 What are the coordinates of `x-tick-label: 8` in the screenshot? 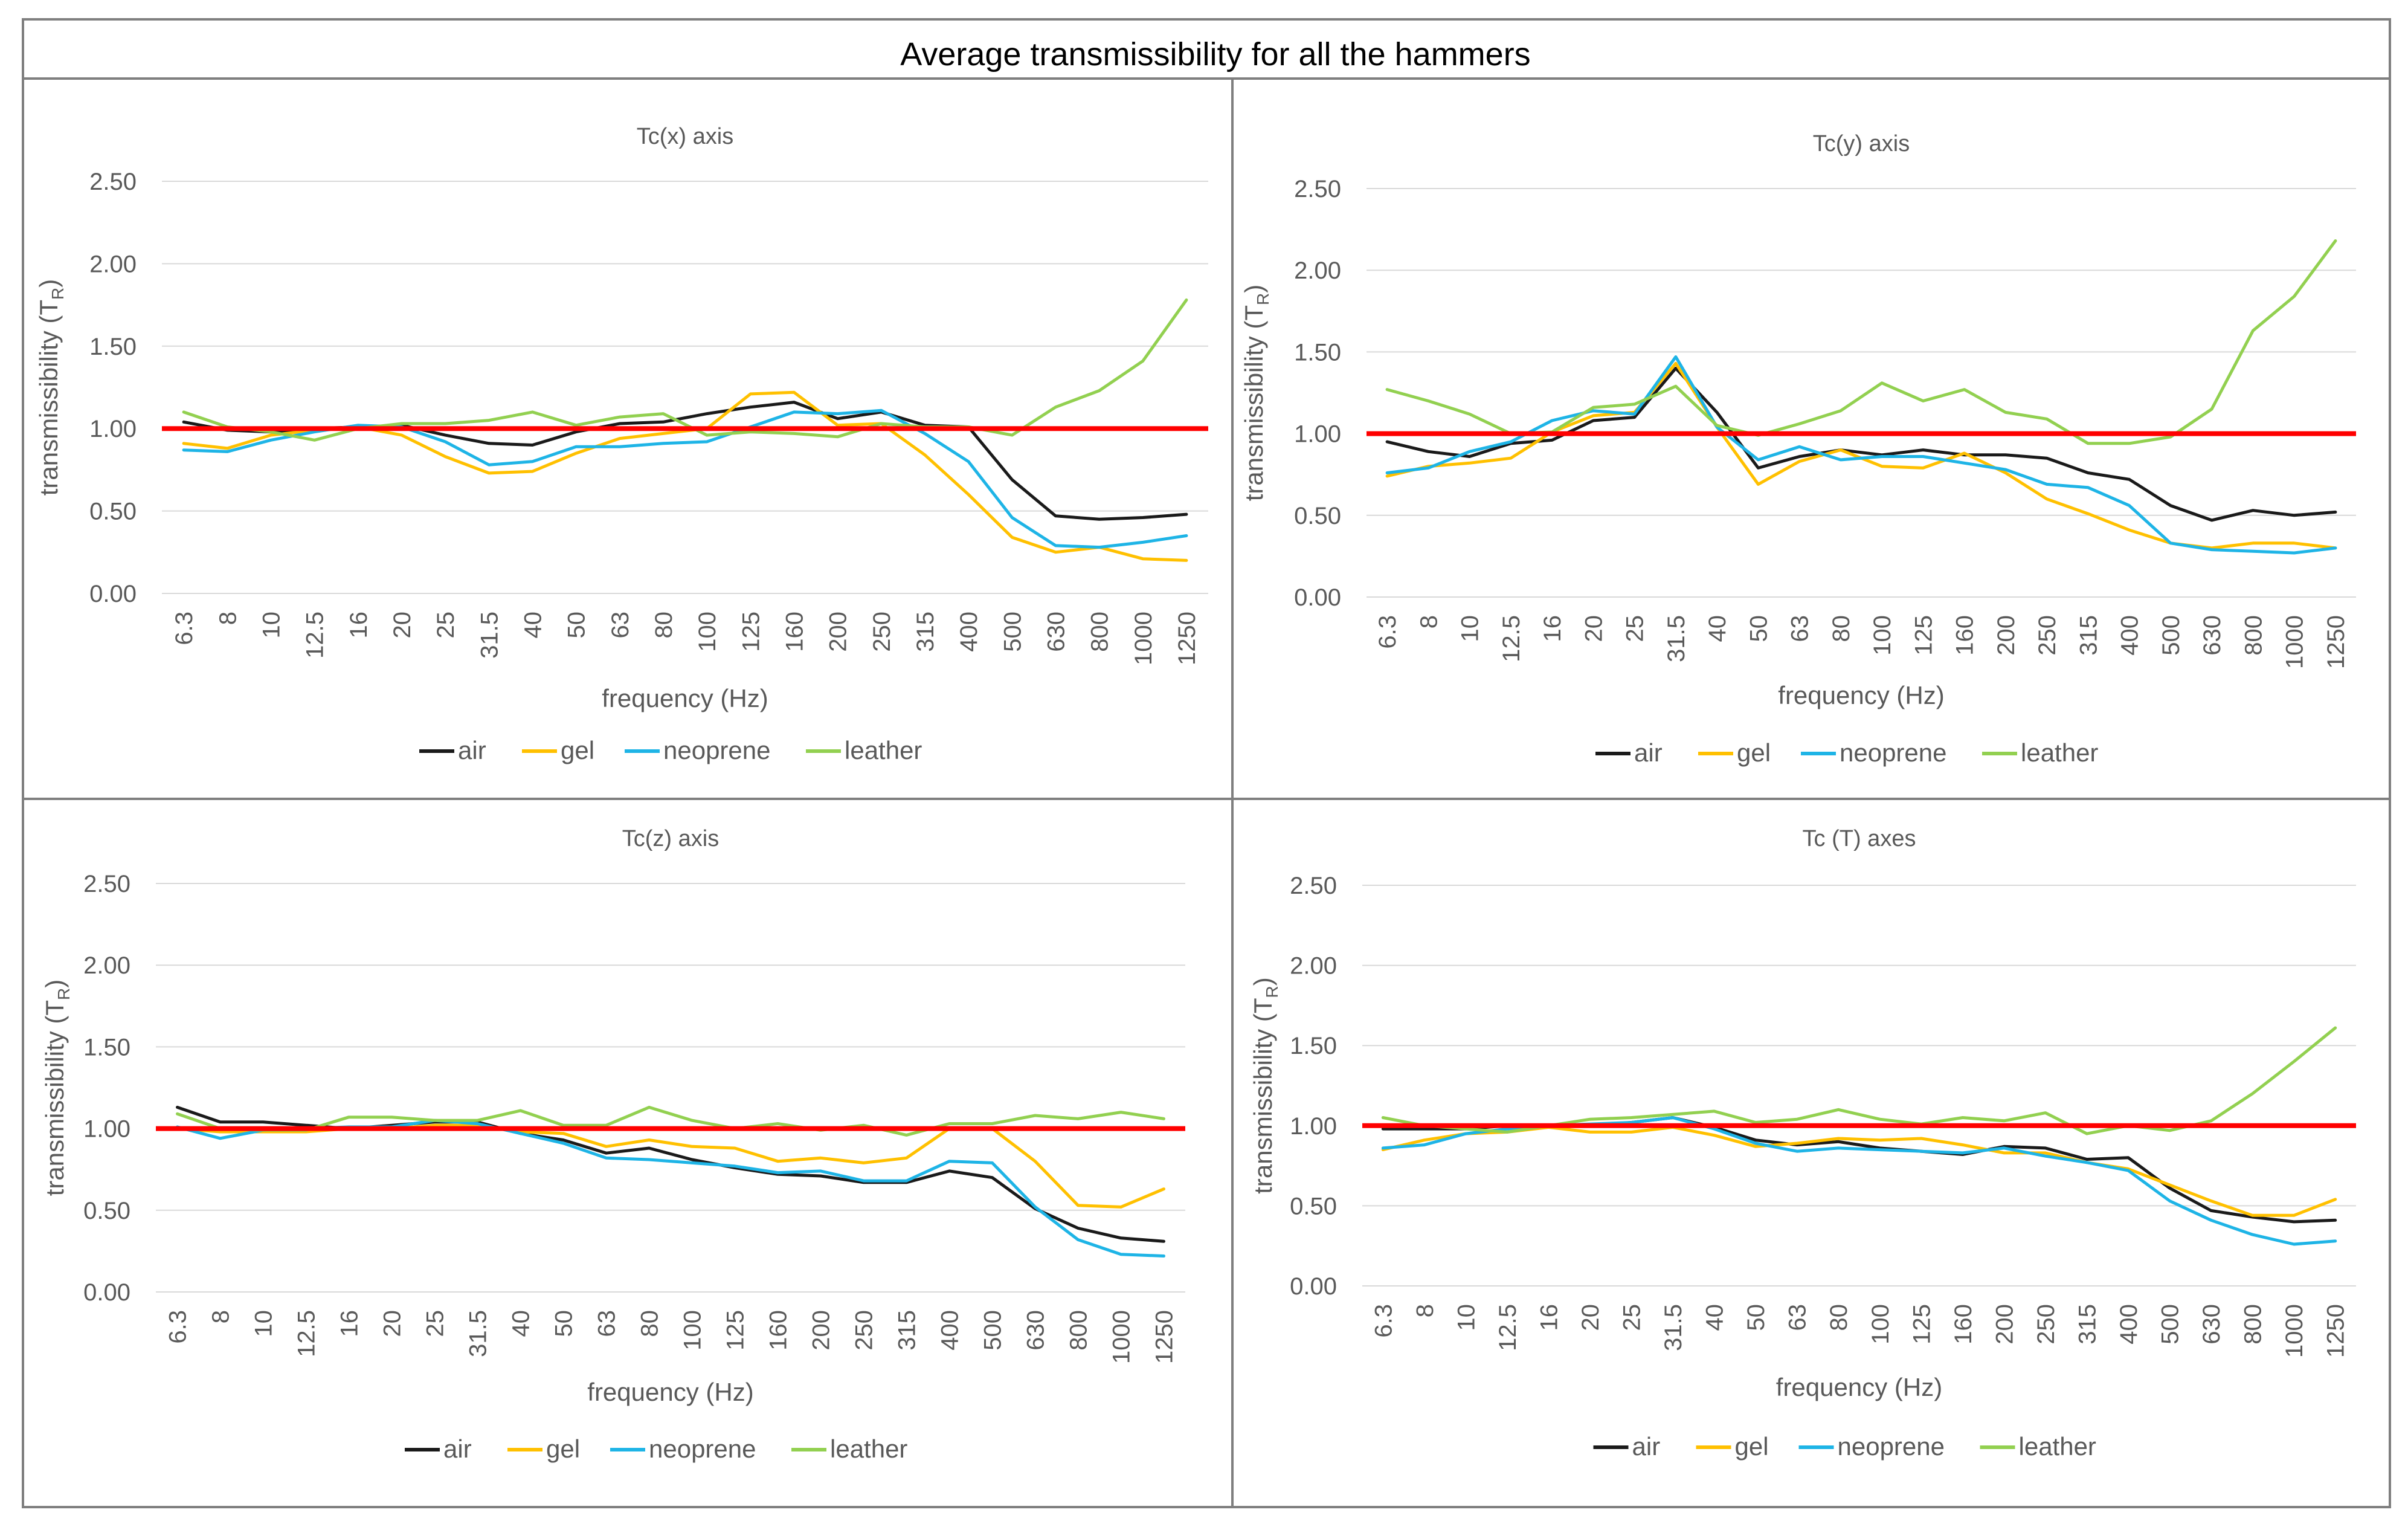 It's located at (228, 618).